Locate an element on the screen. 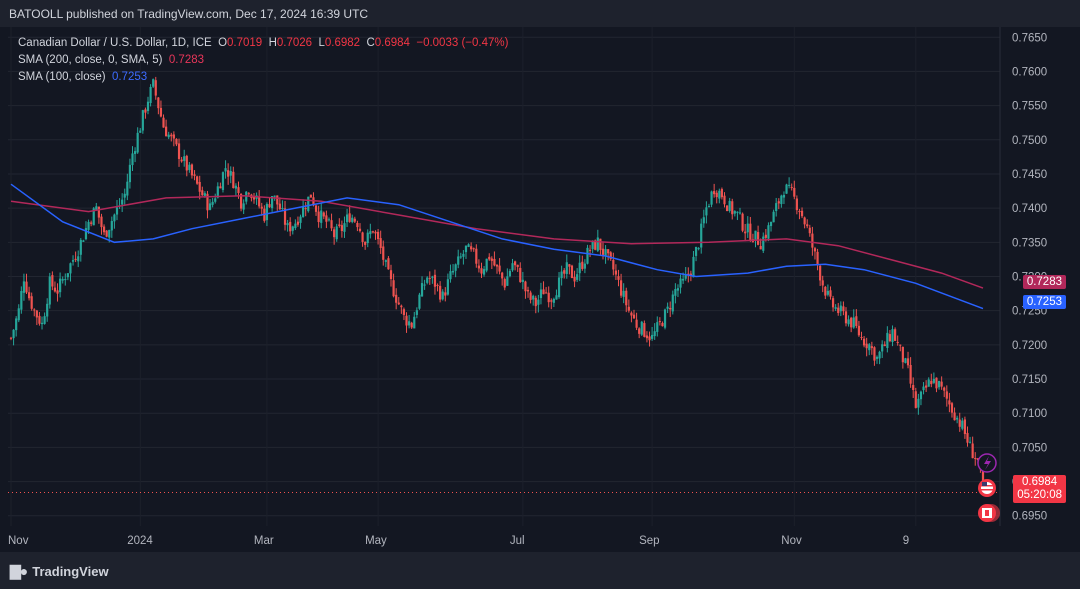 The image size is (1080, 589). symbol-name: Canadian Dollar / U.S. Dollar, 1D, ICE is located at coordinates (115, 43).